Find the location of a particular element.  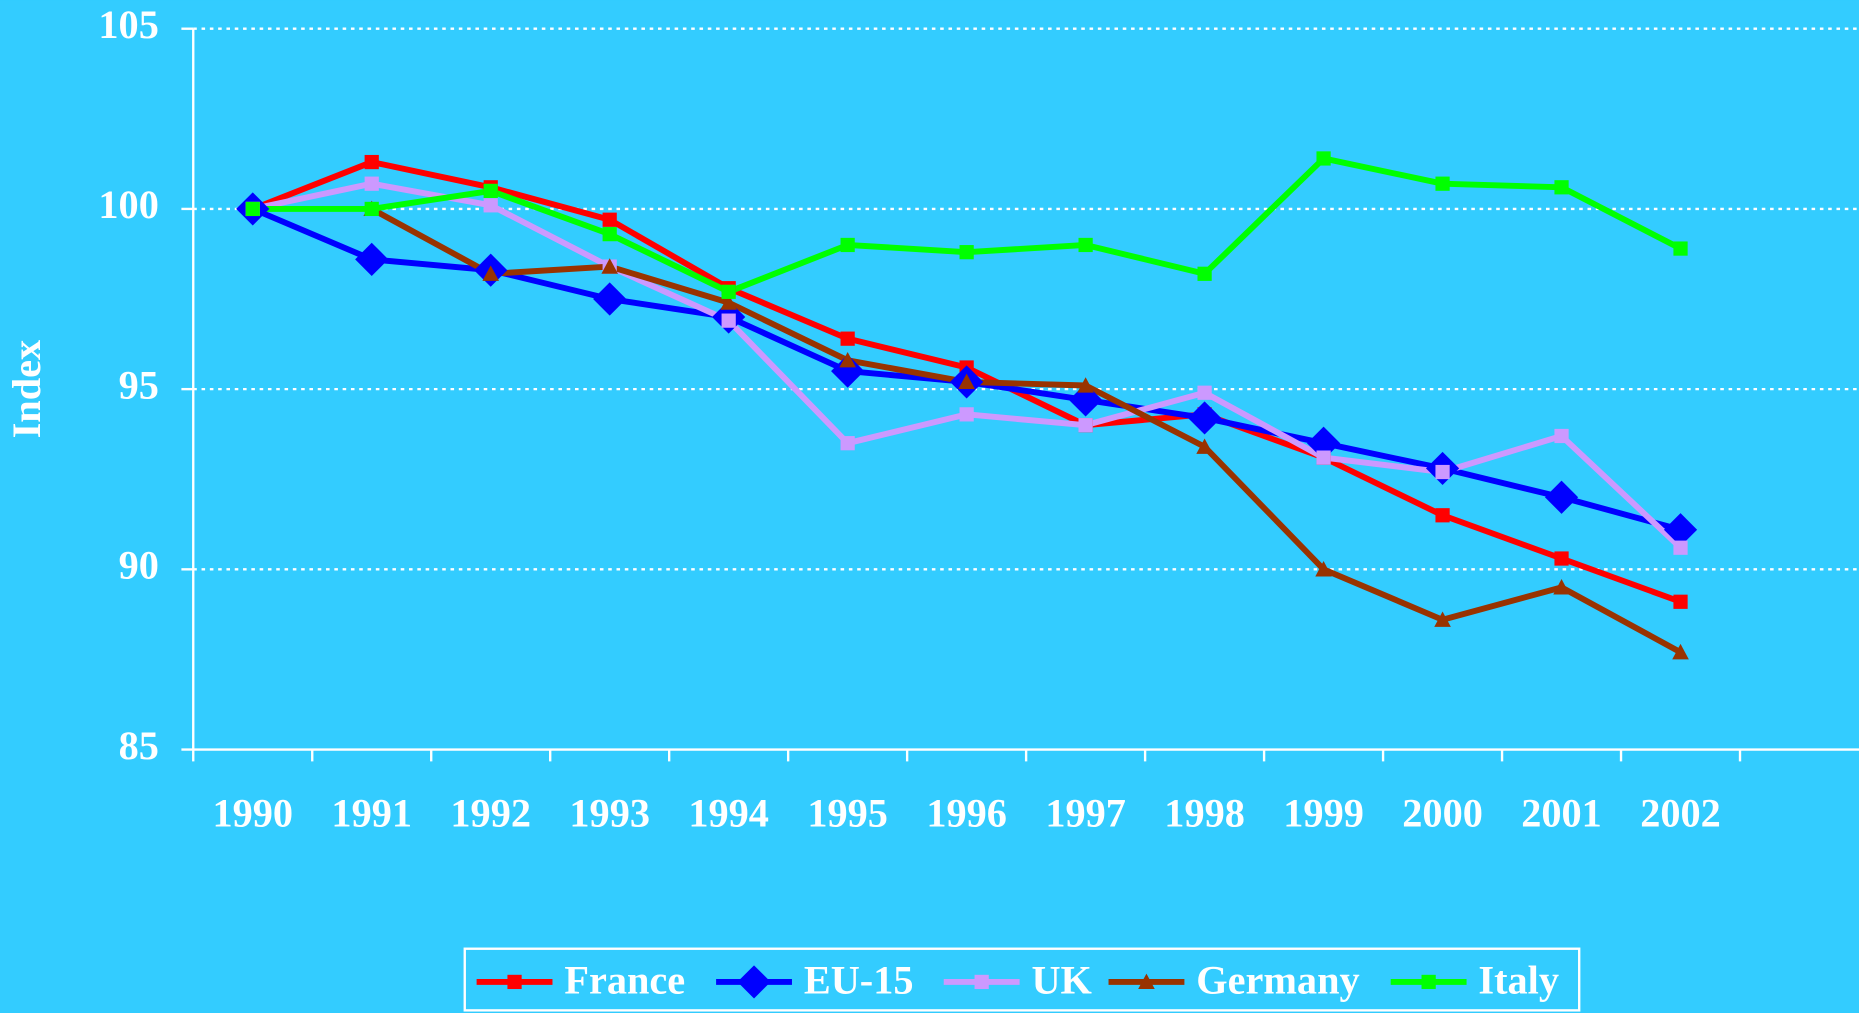

y-tick-label: 105 is located at coordinates (128, 24).